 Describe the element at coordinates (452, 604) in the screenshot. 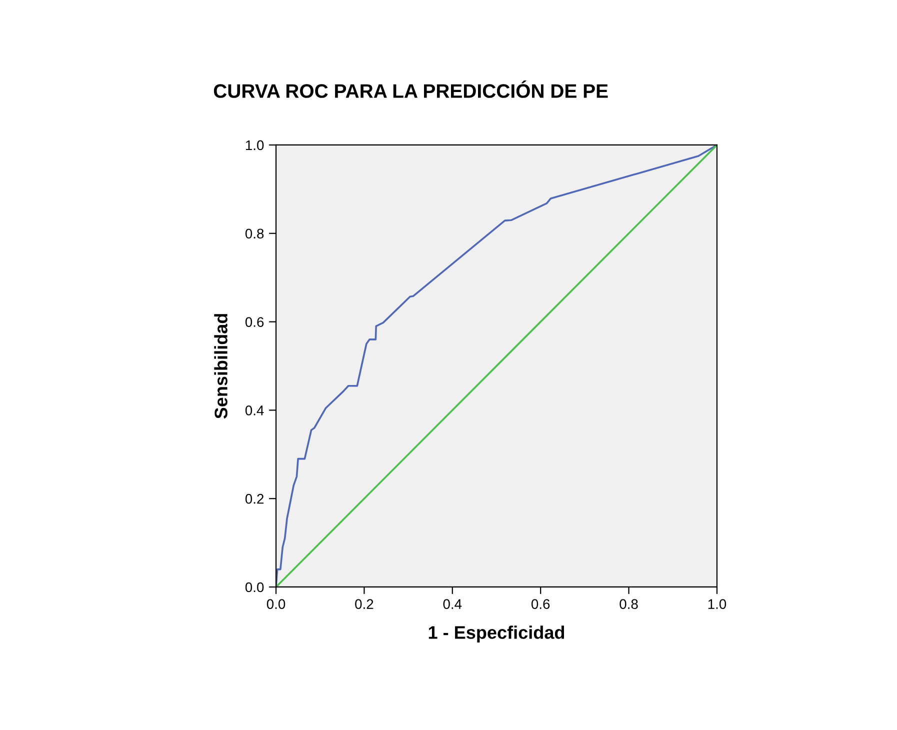

I see `x-tick-label: 0.4` at that location.